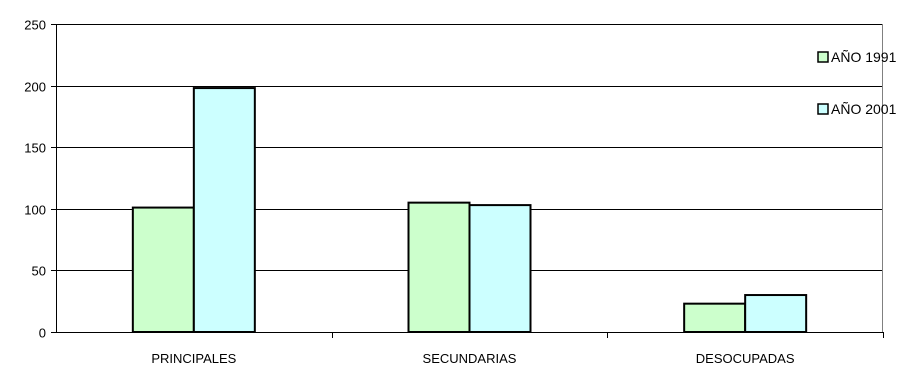 The image size is (919, 367). What do you see at coordinates (39, 271) in the screenshot?
I see `y-tick-label: 50` at bounding box center [39, 271].